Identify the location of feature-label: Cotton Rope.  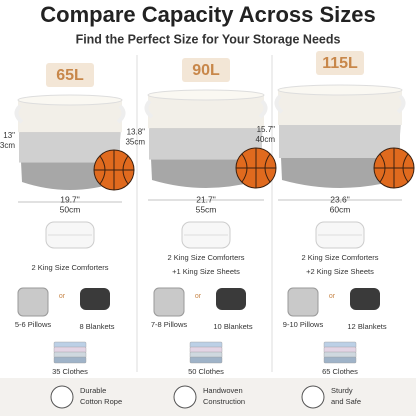
(101, 401).